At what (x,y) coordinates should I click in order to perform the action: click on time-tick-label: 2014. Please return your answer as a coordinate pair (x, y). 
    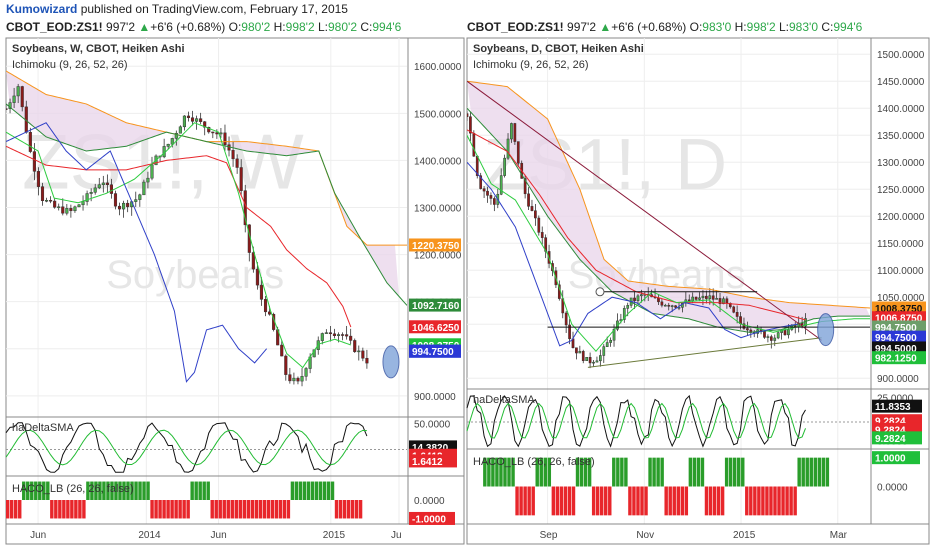
    Looking at the image, I should click on (149, 535).